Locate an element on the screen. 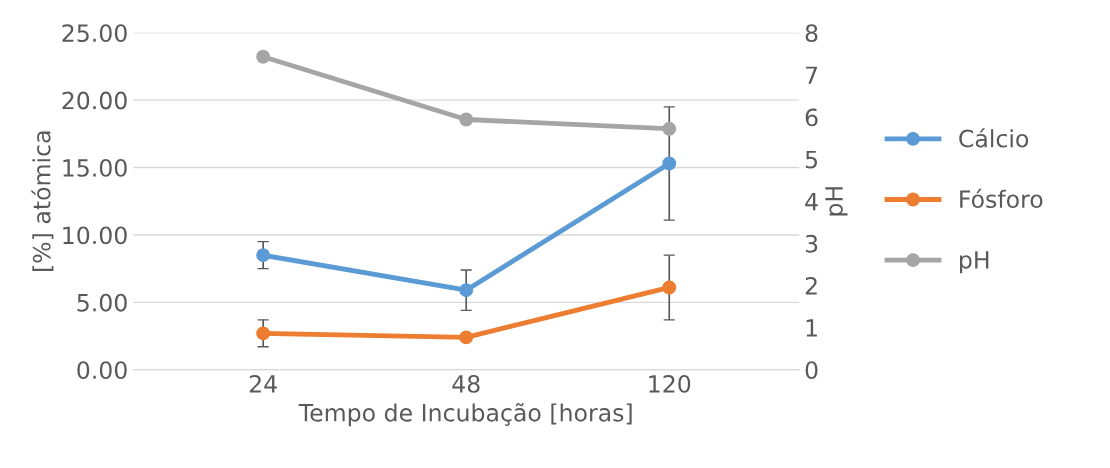 The height and width of the screenshot is (468, 1110). y2-tick-label: 3 is located at coordinates (811, 243).